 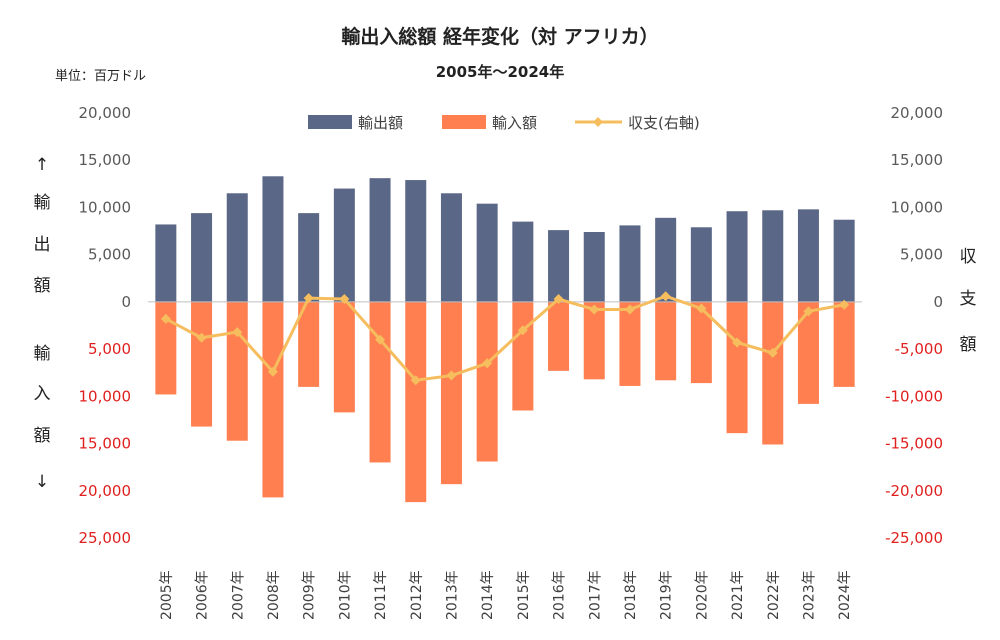 What do you see at coordinates (938, 302) in the screenshot?
I see `right-tick-label: 0` at bounding box center [938, 302].